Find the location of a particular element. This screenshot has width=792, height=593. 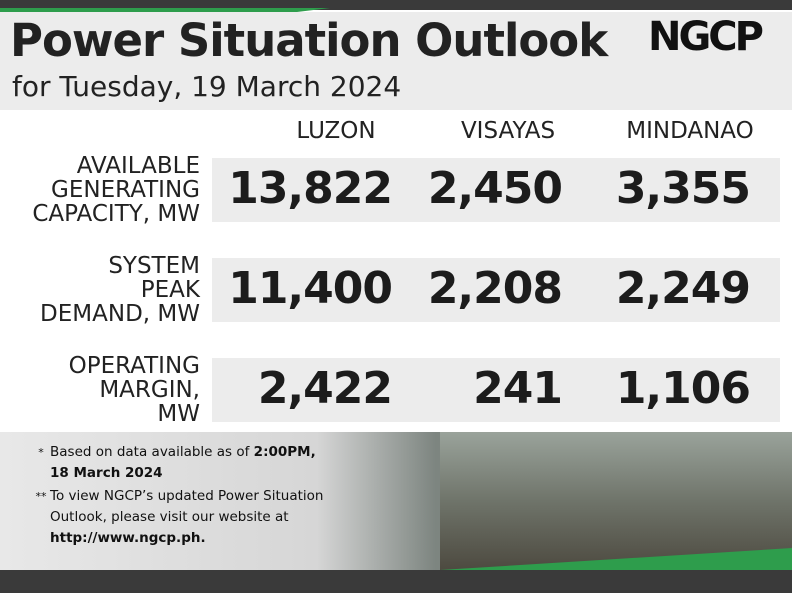

row-label: AVAILABLE GENERATING CAPACITY, MW is located at coordinates (100, 190).